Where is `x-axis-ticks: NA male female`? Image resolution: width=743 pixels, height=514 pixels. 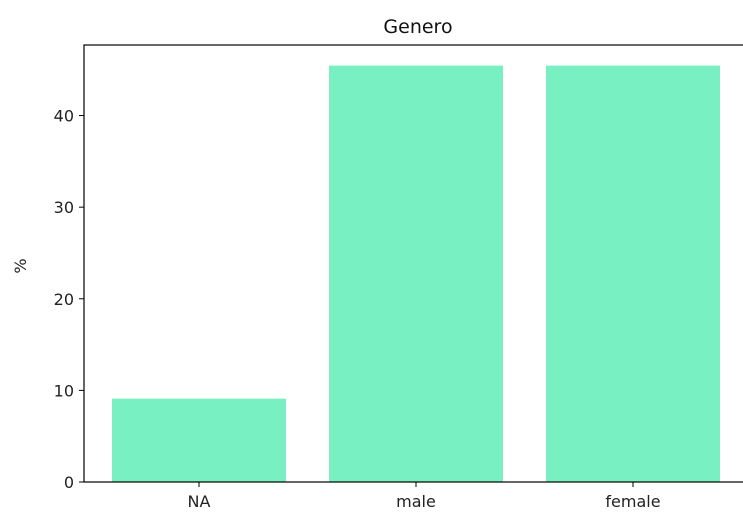 x-axis-ticks: NA male female is located at coordinates (424, 496).